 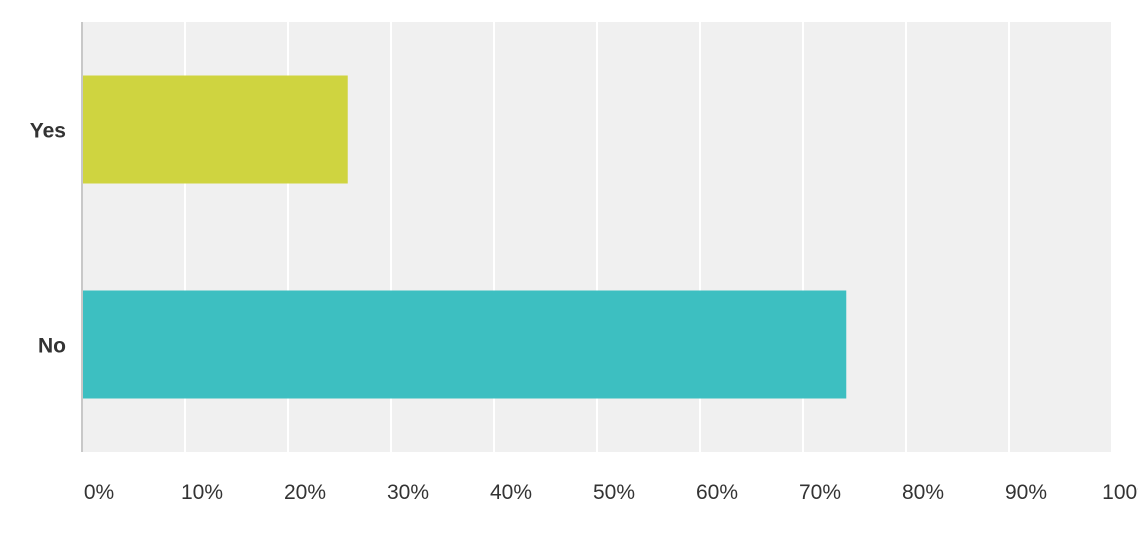 What do you see at coordinates (511, 492) in the screenshot?
I see `x-tick-label: 40%` at bounding box center [511, 492].